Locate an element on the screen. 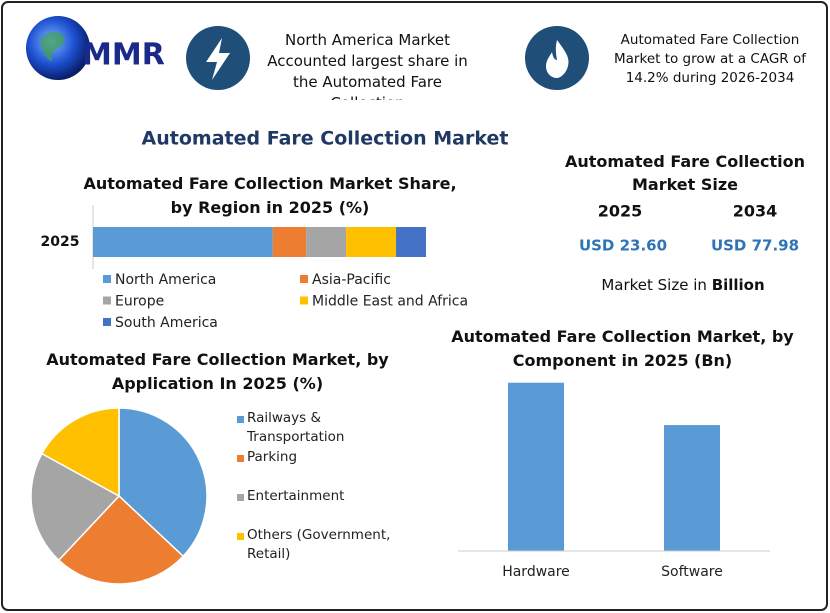 This screenshot has height=613, width=830. main-title: Automated Fare Collection Market is located at coordinates (325, 139).